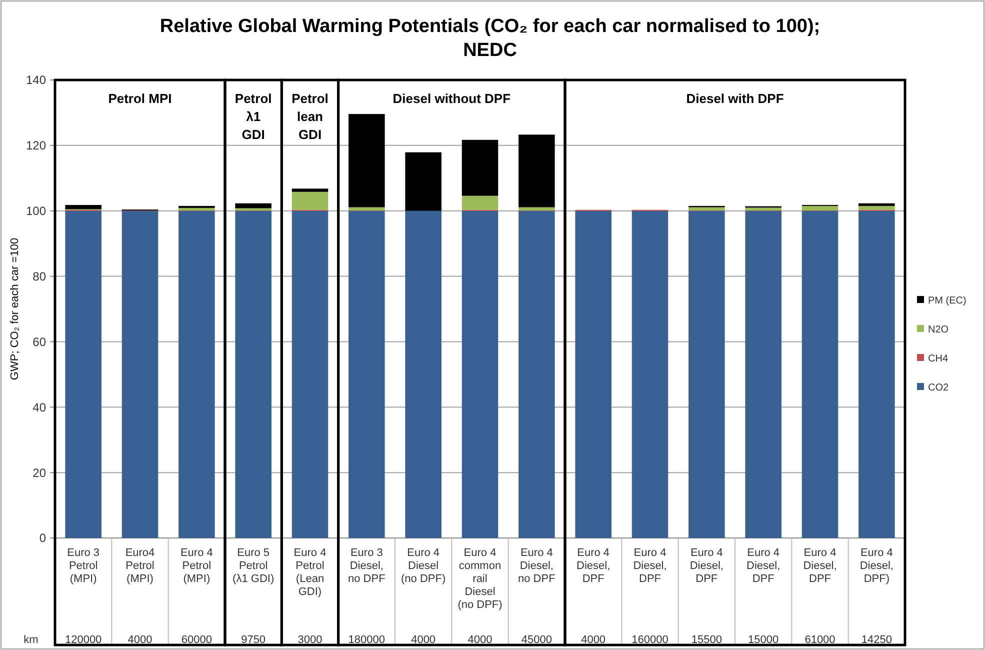 This screenshot has width=985, height=650. Describe the element at coordinates (36, 145) in the screenshot. I see `y-tick-label: 120` at that location.